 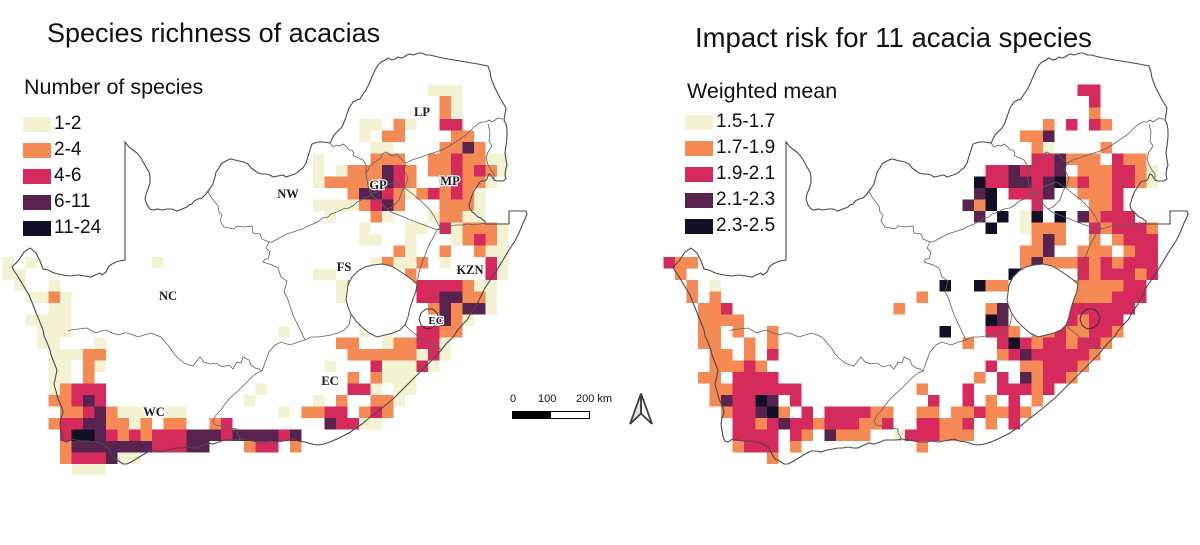 I want to click on svg-text: LP, so click(x=422, y=112).